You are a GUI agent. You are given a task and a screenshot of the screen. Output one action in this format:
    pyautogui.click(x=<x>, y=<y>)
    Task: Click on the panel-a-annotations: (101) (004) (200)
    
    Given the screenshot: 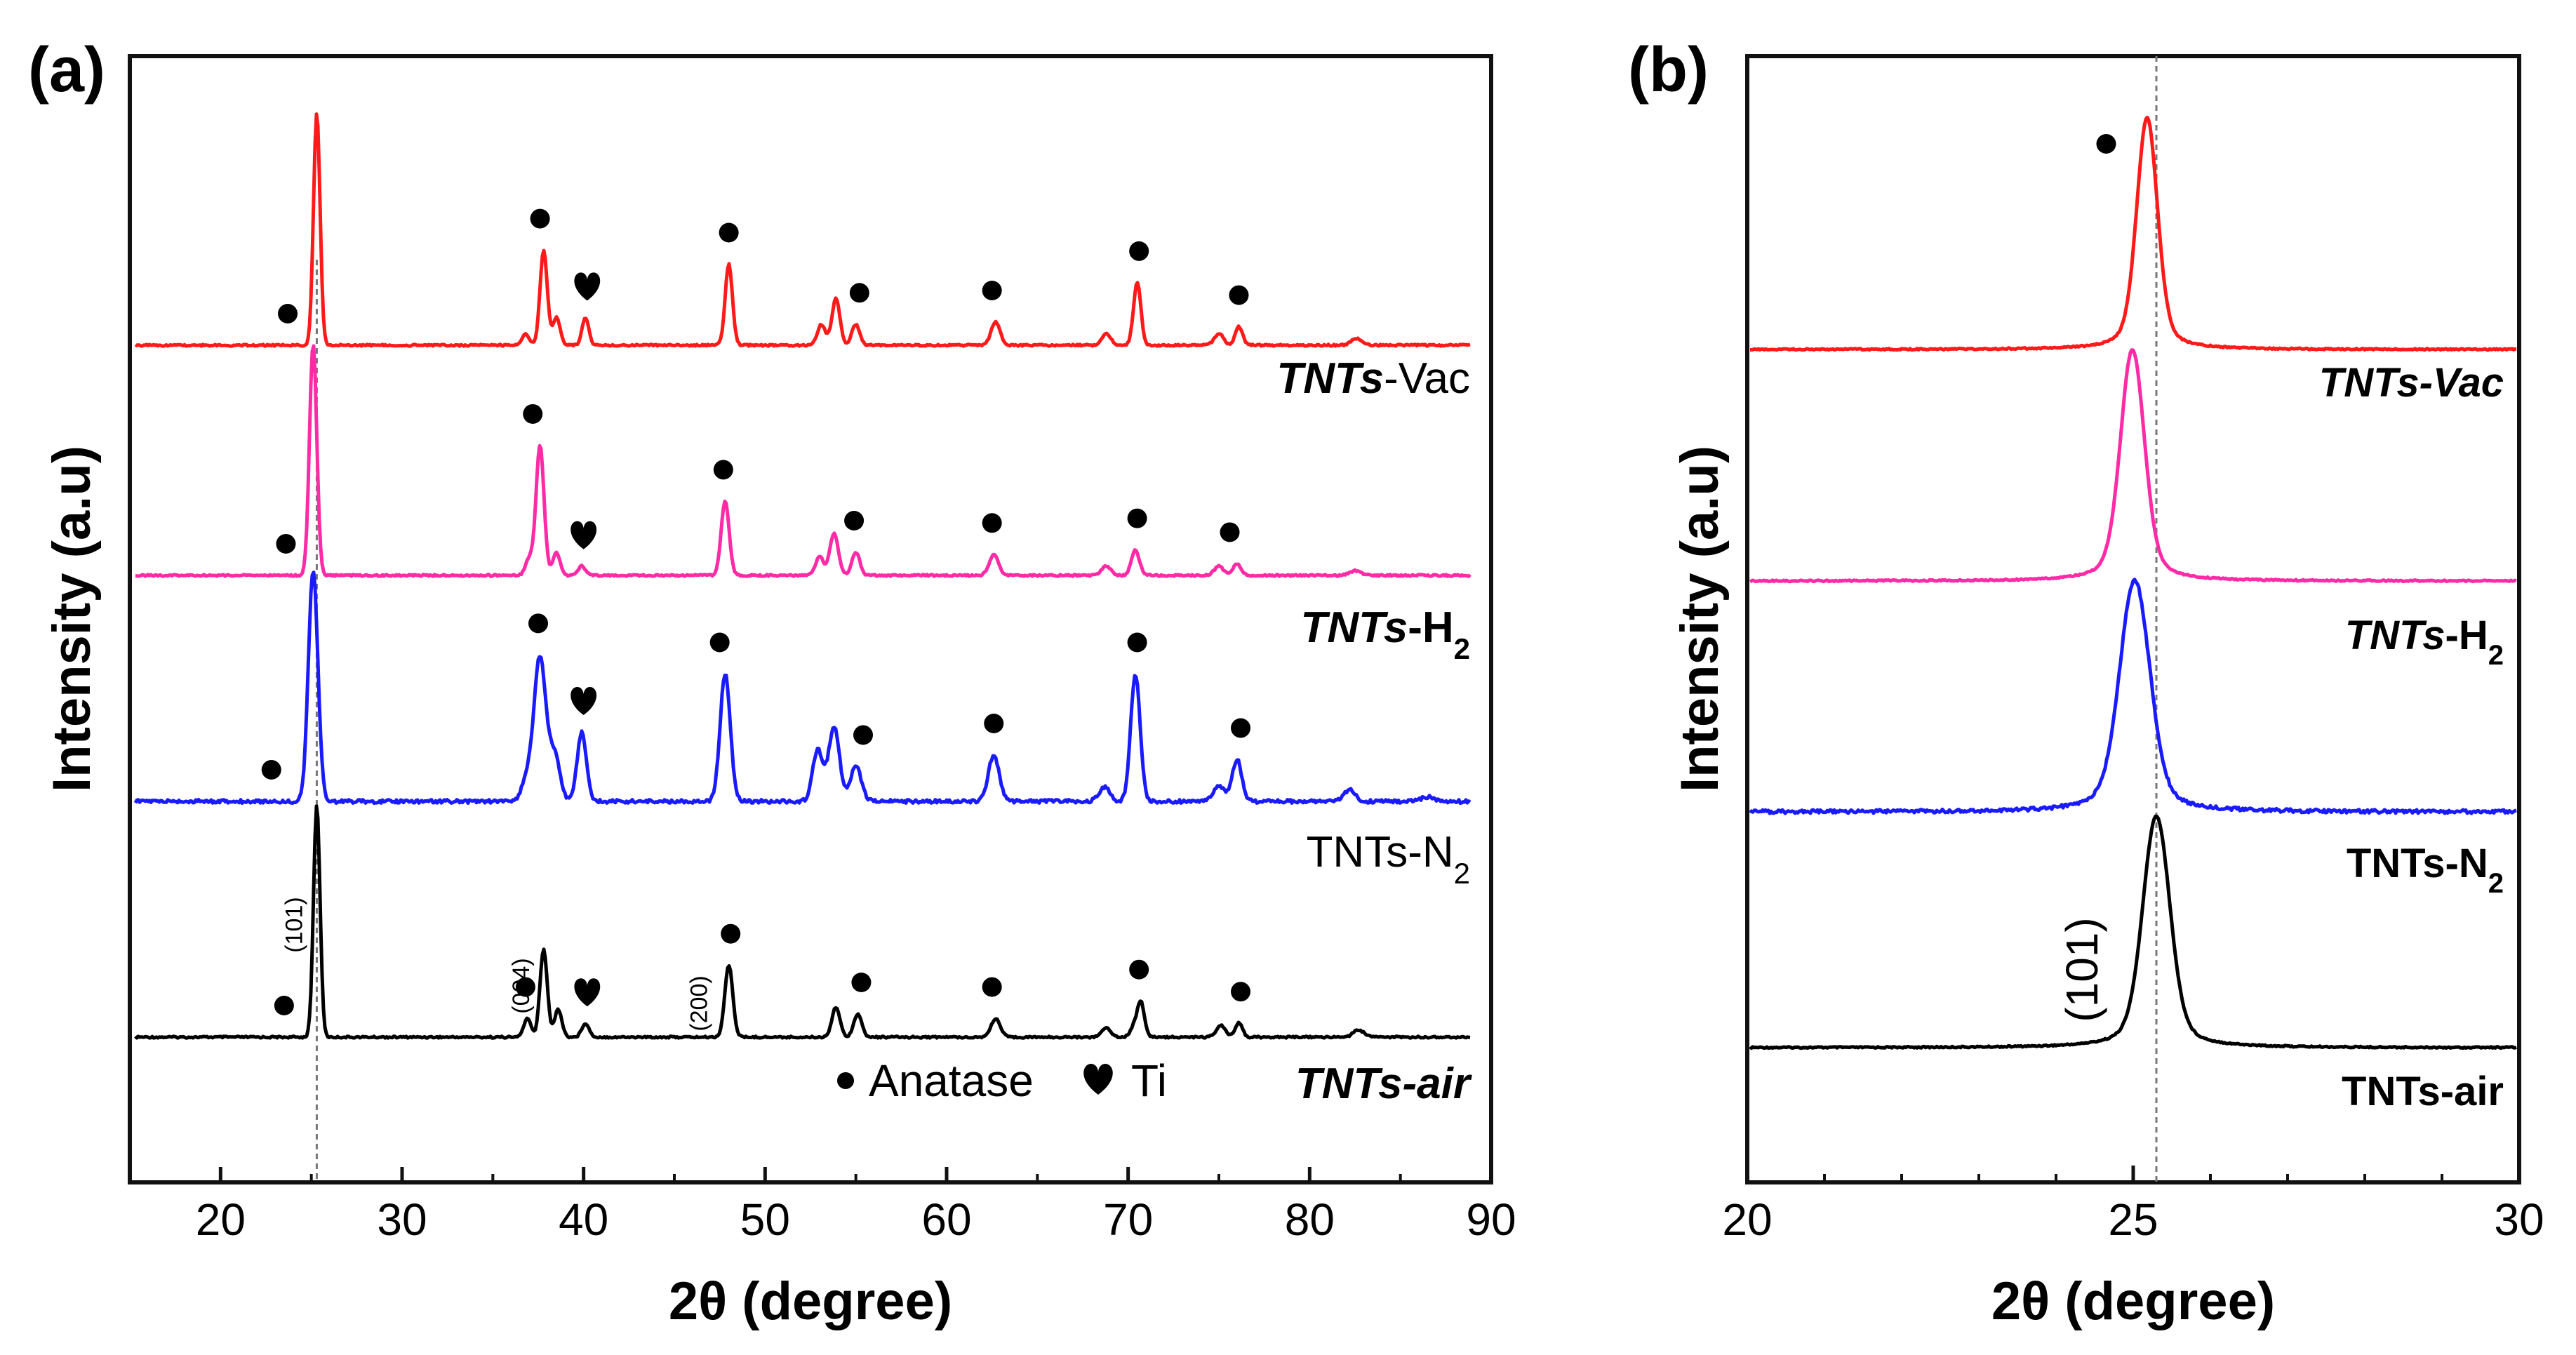 What is the action you would take?
    pyautogui.click(x=497, y=964)
    